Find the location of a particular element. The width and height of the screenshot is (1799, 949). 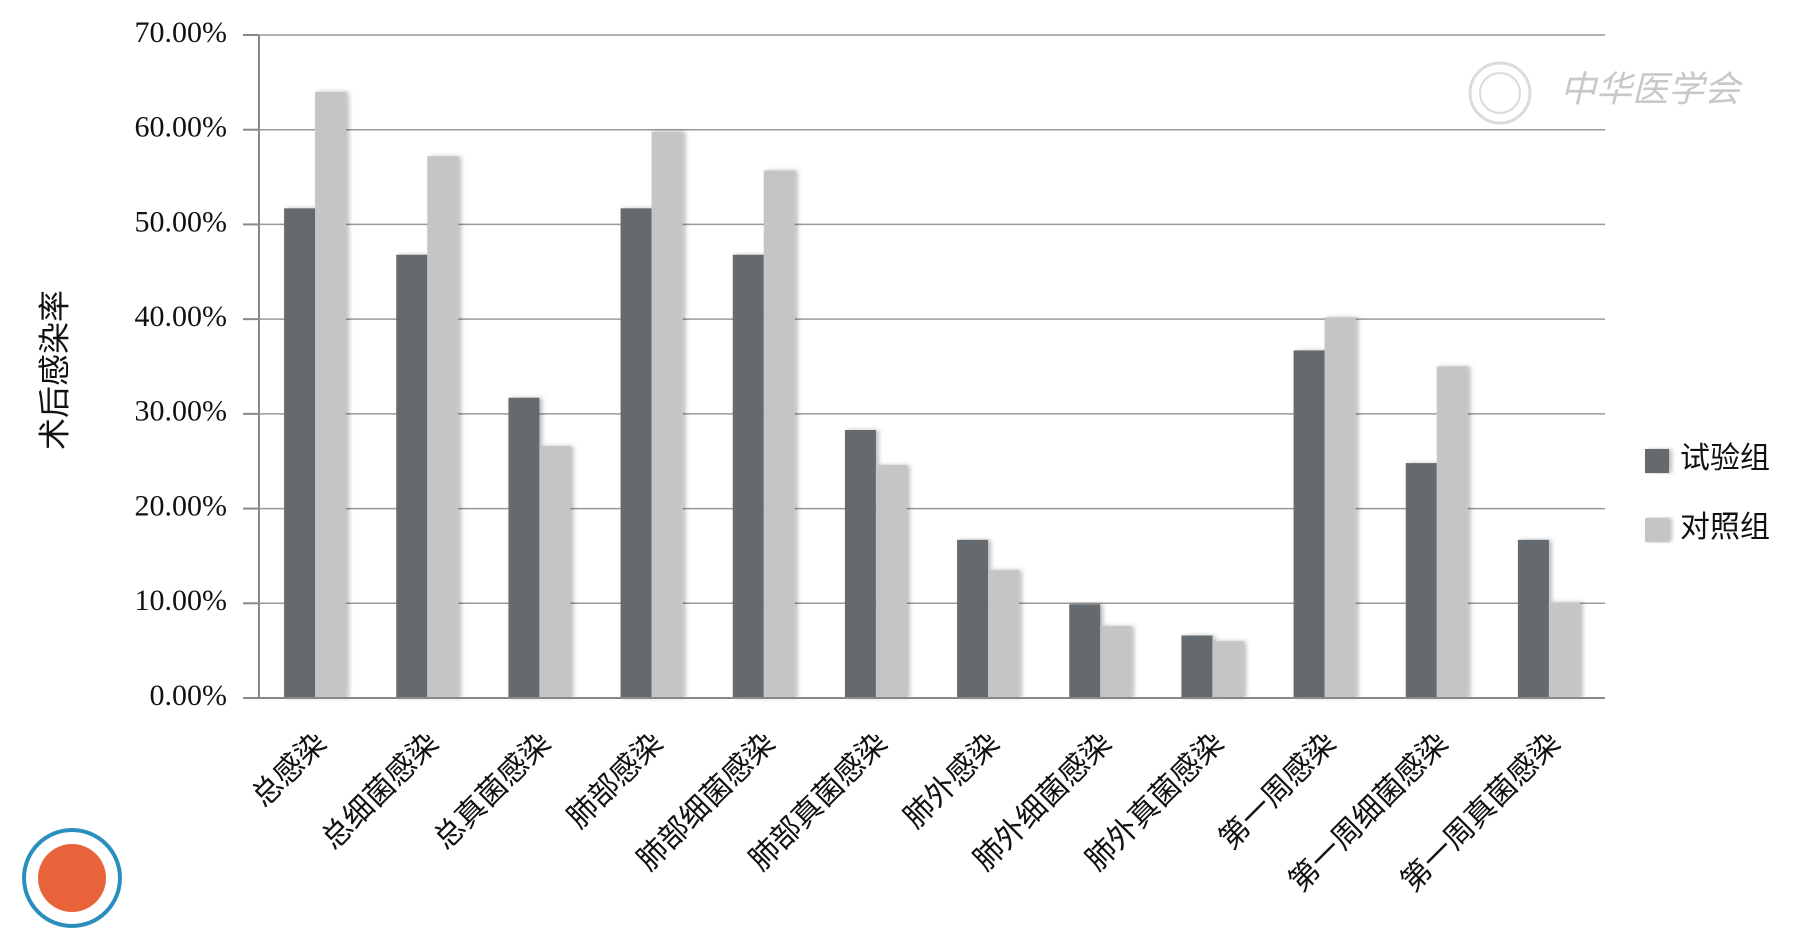

y-tick-label: 0.00% is located at coordinates (189, 695).